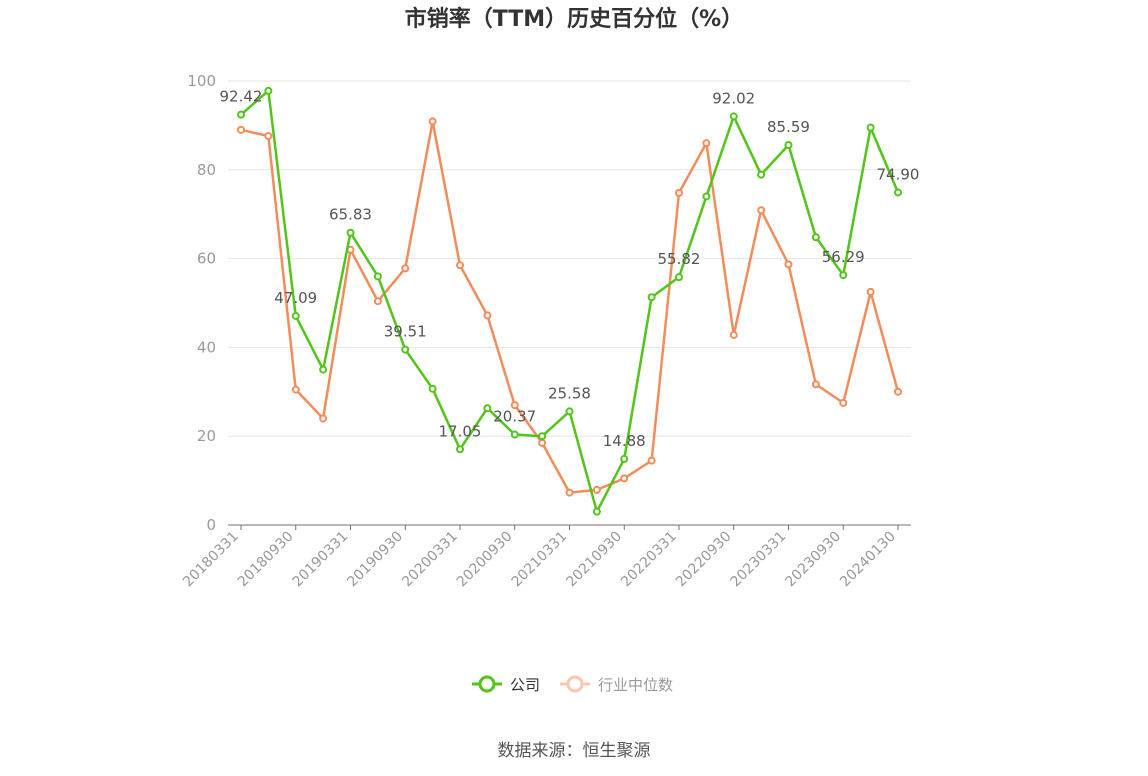 The image size is (1148, 776). I want to click on y-tick-label: 0, so click(211, 525).